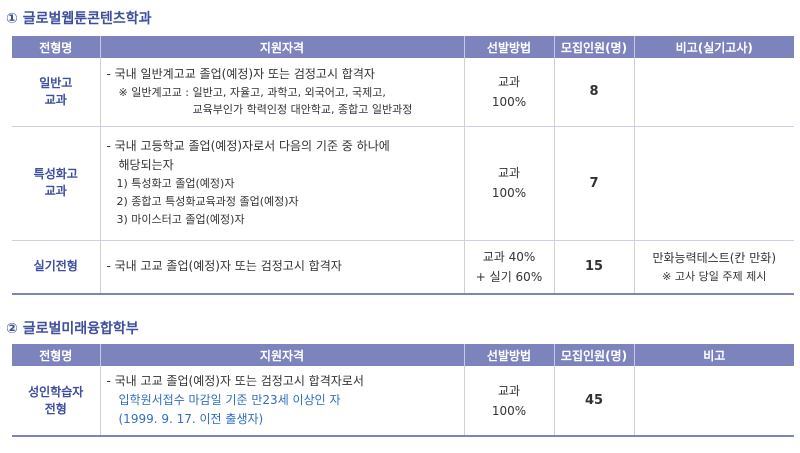  I want to click on admission-type: 일반고 교과, so click(56, 92).